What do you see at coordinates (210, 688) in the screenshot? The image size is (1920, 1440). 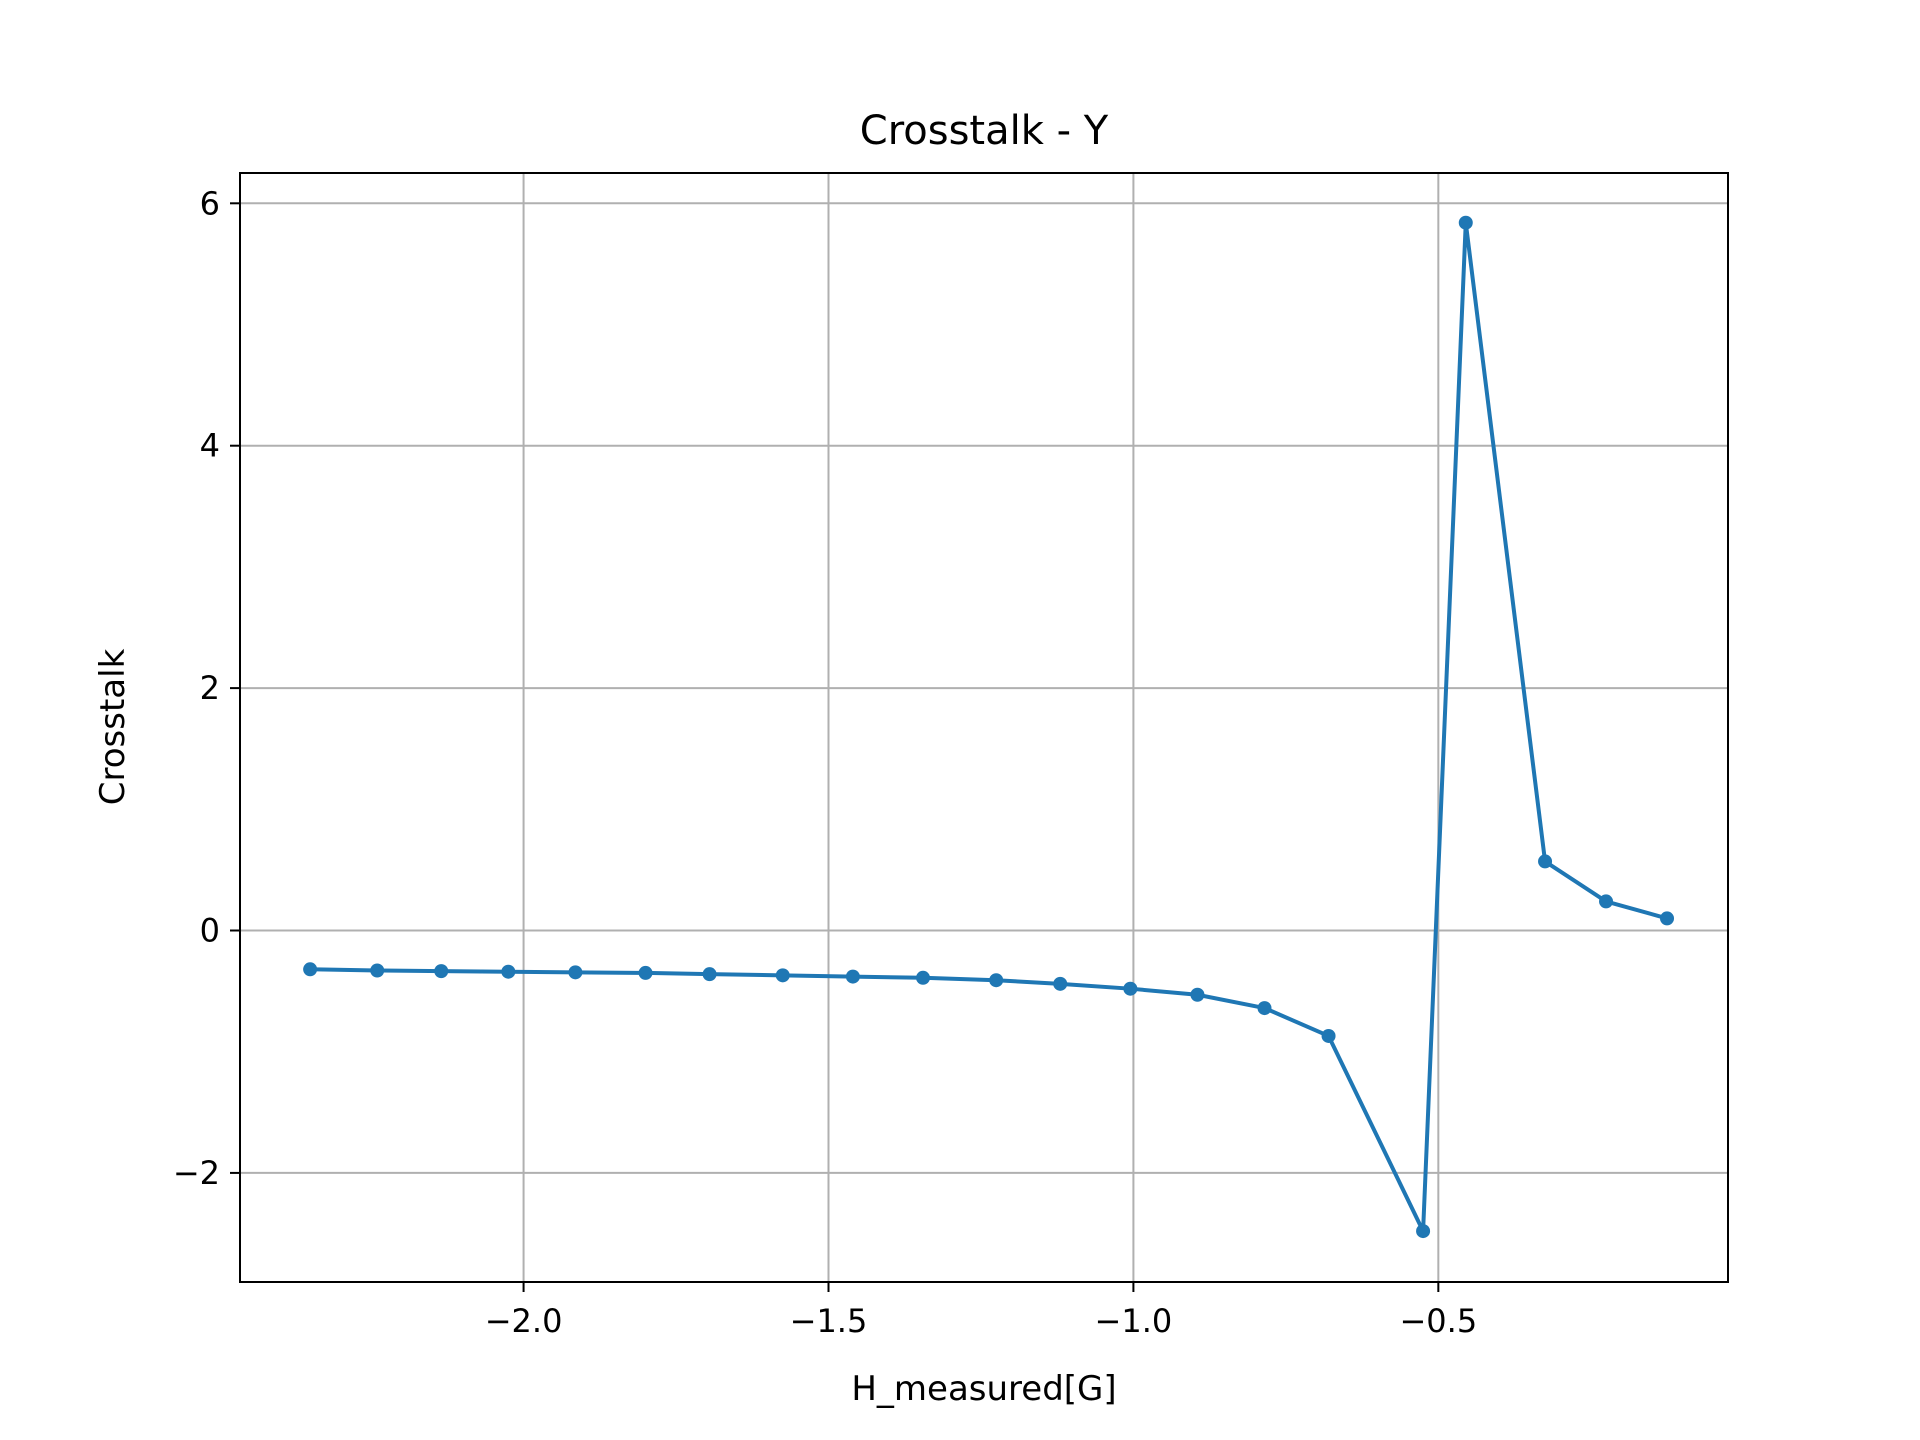 I see `y-tick-label: 2` at bounding box center [210, 688].